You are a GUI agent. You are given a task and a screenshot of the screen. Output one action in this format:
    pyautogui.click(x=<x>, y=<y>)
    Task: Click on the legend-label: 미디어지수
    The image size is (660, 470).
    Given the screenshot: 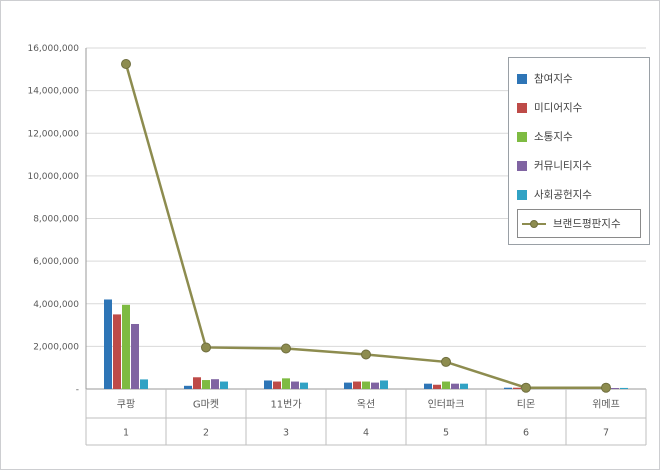 What is the action you would take?
    pyautogui.click(x=558, y=108)
    